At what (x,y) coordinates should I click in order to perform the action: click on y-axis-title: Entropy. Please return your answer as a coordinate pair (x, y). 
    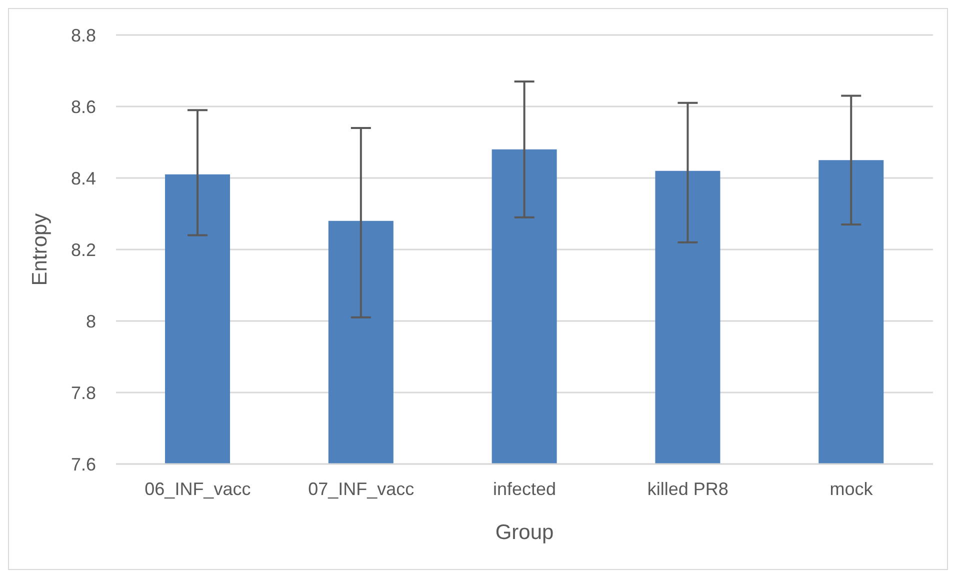
    Looking at the image, I should click on (40, 249).